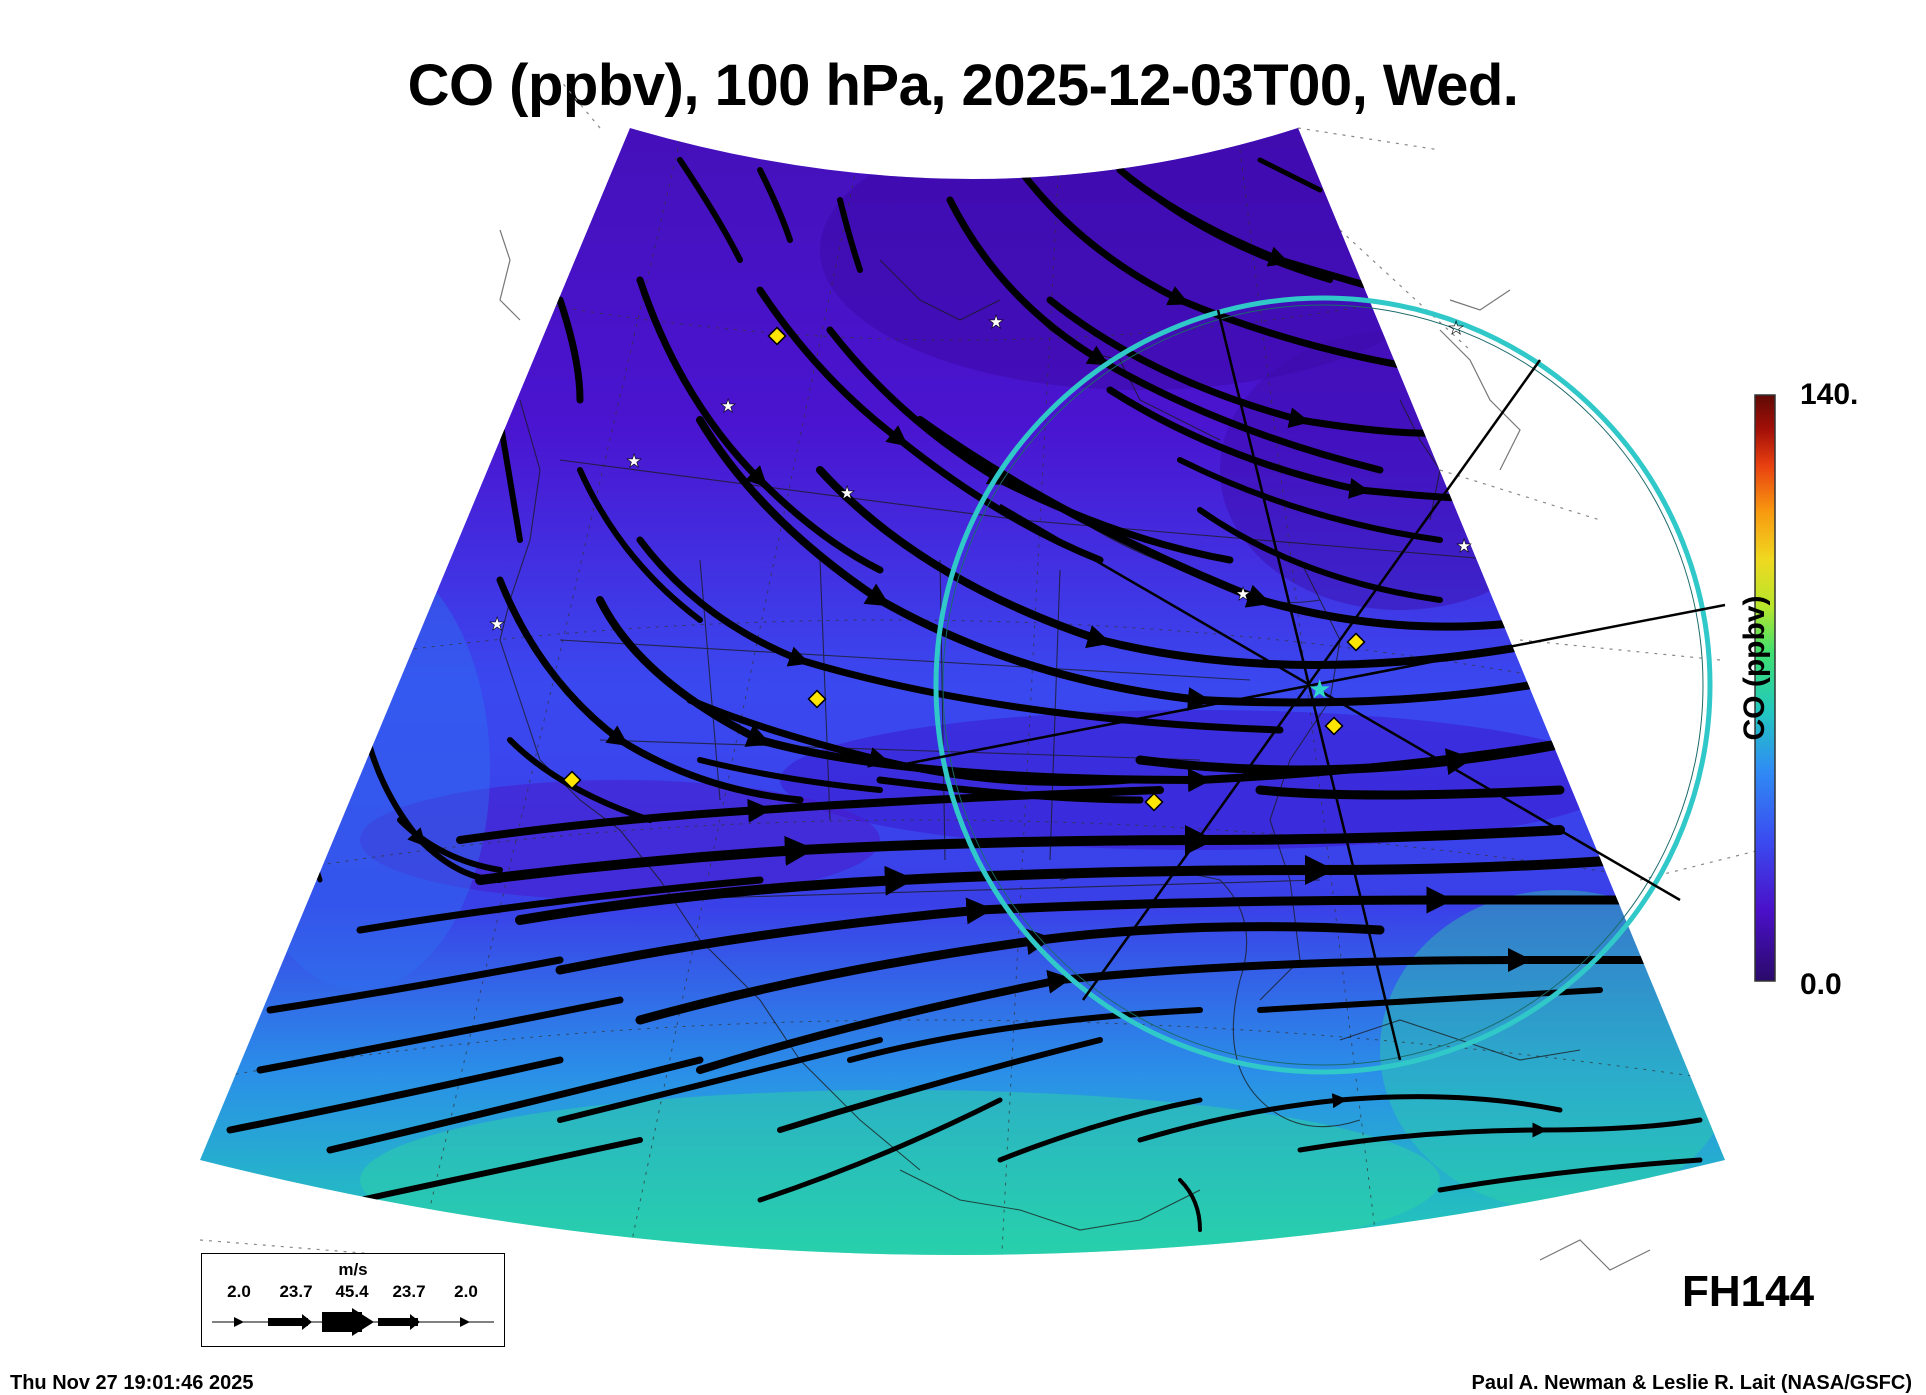 The width and height of the screenshot is (1926, 1395). What do you see at coordinates (132, 1383) in the screenshot?
I see `render-timestamp: Thu Nov 27 19:01:46 2025` at bounding box center [132, 1383].